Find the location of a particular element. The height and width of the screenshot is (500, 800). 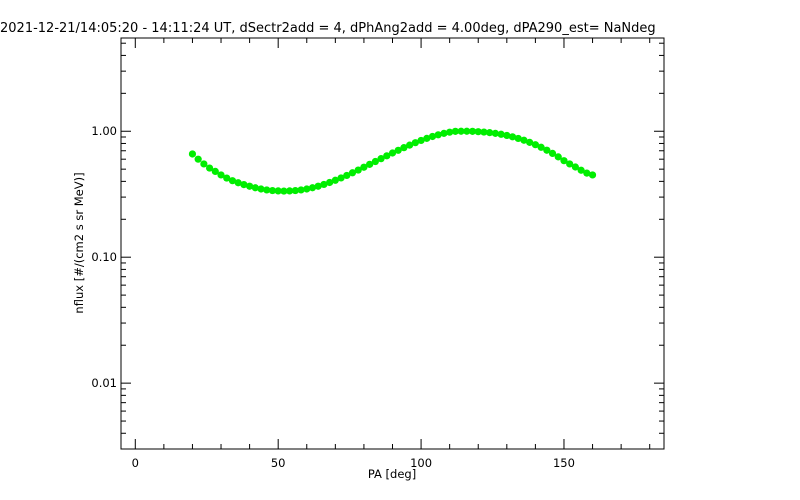

data-points is located at coordinates (392, 161).